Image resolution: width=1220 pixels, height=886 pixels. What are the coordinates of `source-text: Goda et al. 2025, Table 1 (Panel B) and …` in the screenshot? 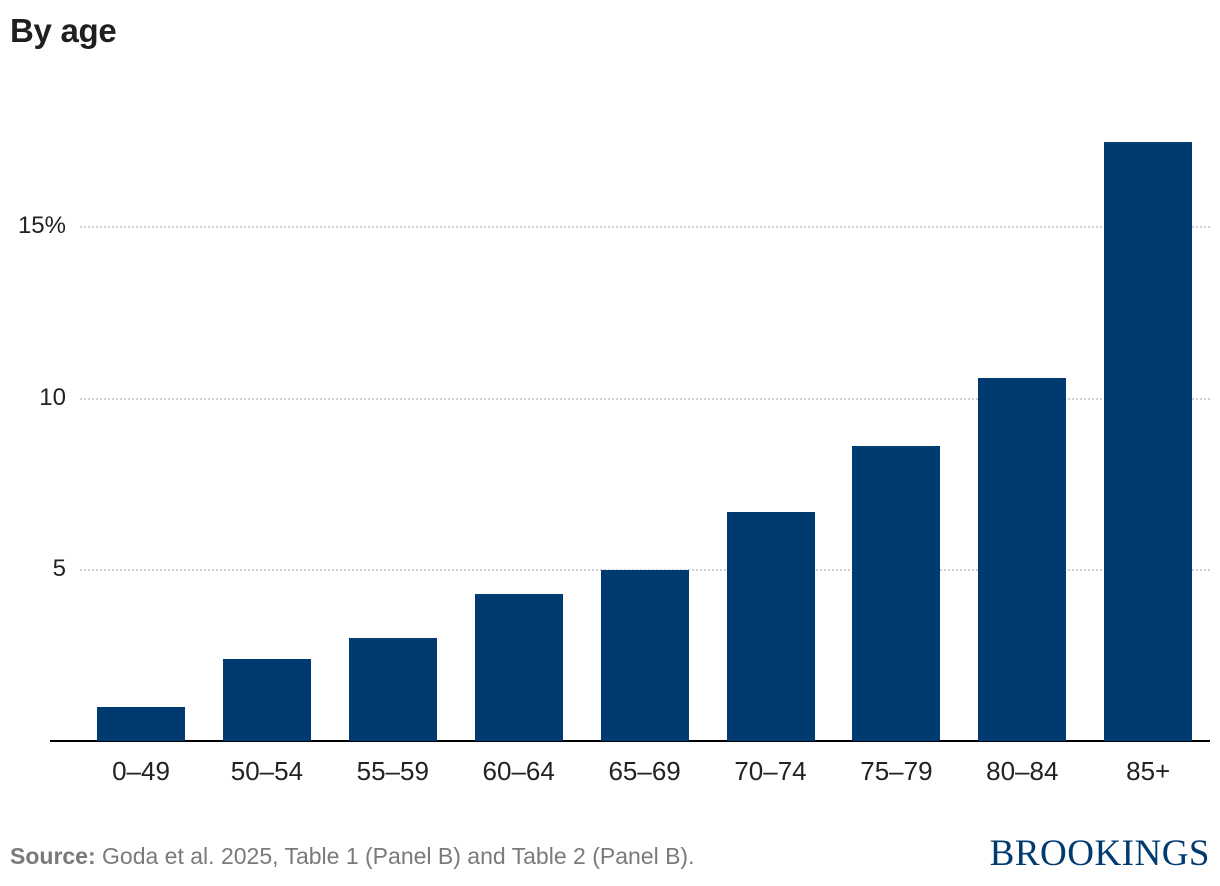 It's located at (395, 856).